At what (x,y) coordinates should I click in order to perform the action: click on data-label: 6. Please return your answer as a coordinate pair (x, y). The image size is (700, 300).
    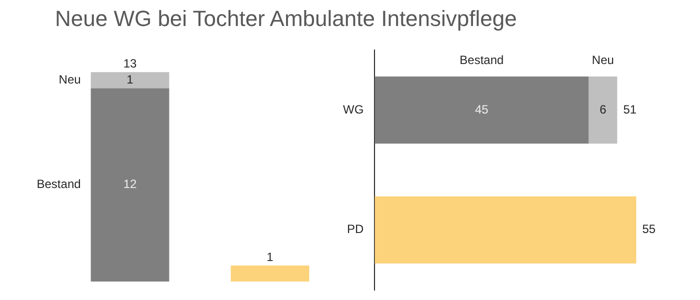
    Looking at the image, I should click on (603, 109).